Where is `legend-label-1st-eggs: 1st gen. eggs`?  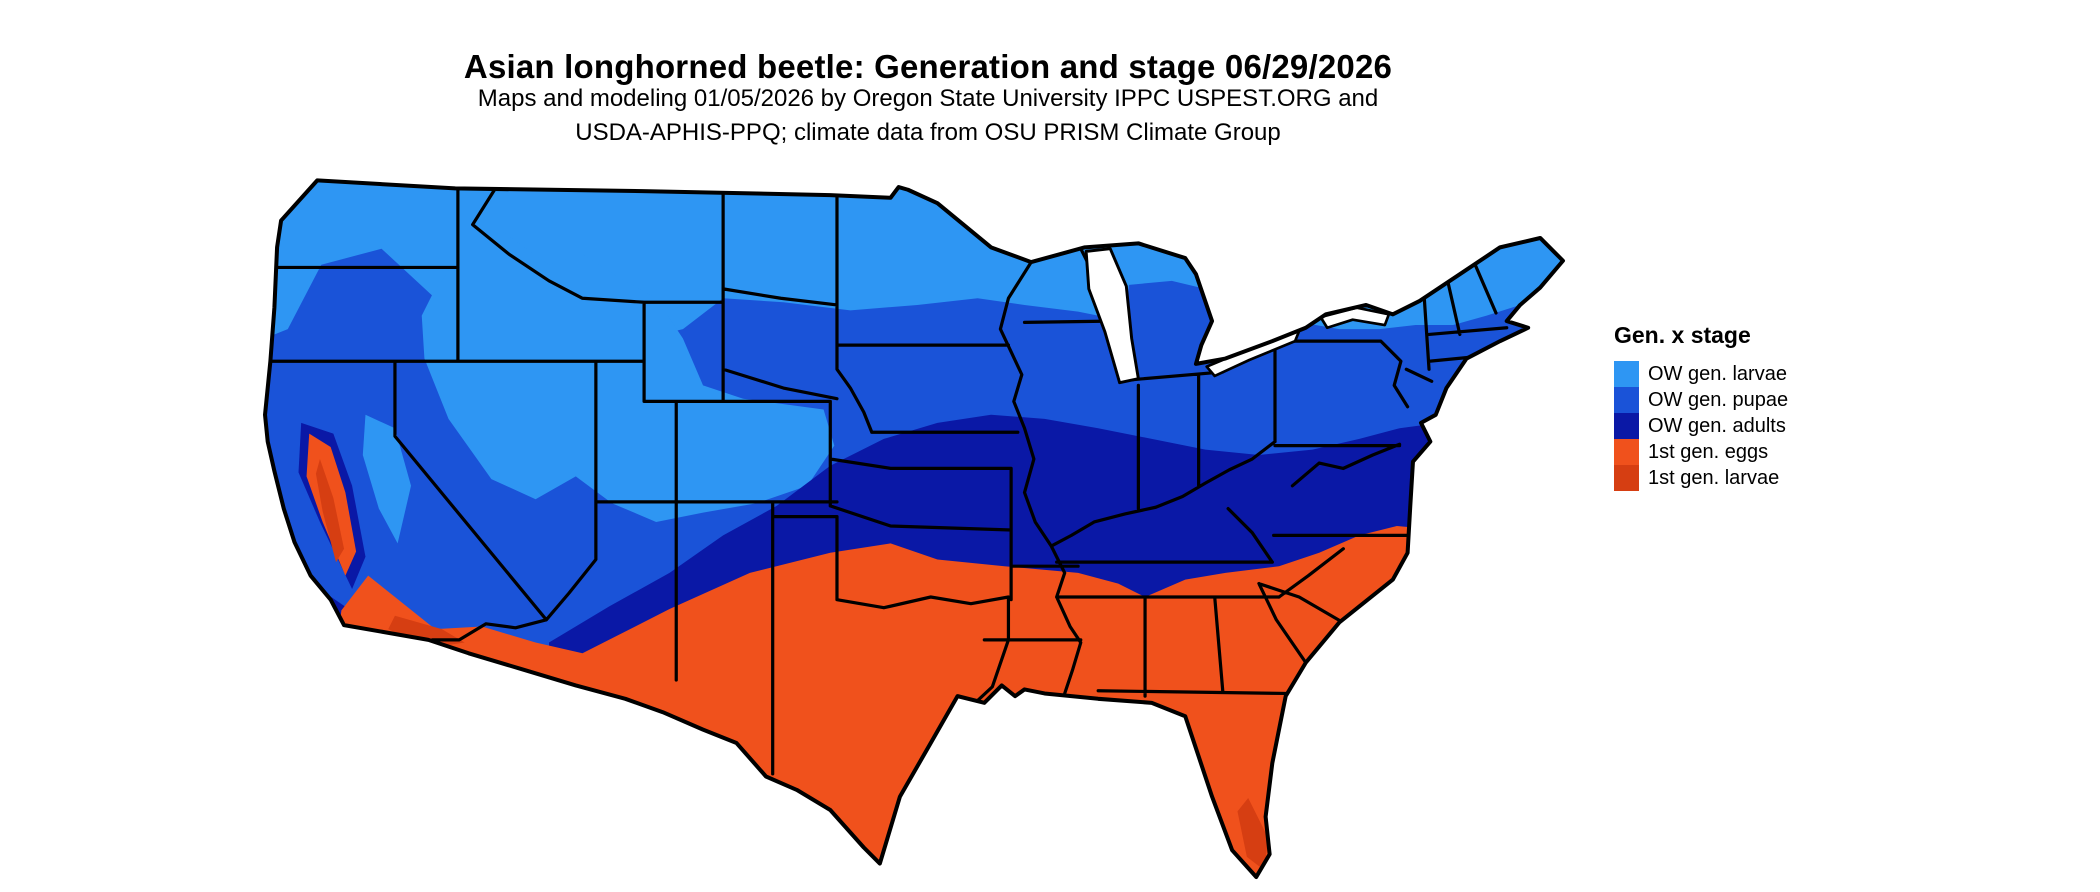
legend-label-1st-eggs: 1st gen. eggs is located at coordinates (1708, 451).